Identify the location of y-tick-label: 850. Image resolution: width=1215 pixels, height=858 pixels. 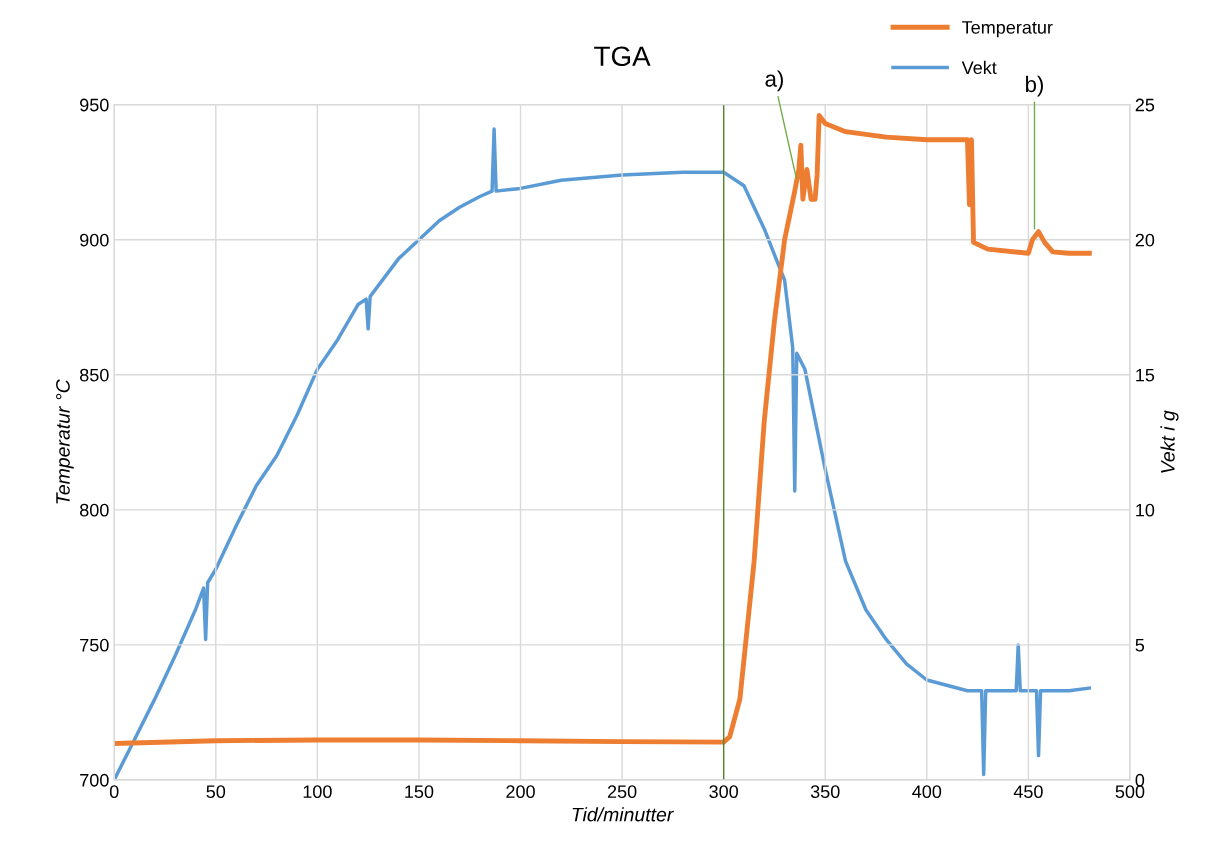
(94, 375).